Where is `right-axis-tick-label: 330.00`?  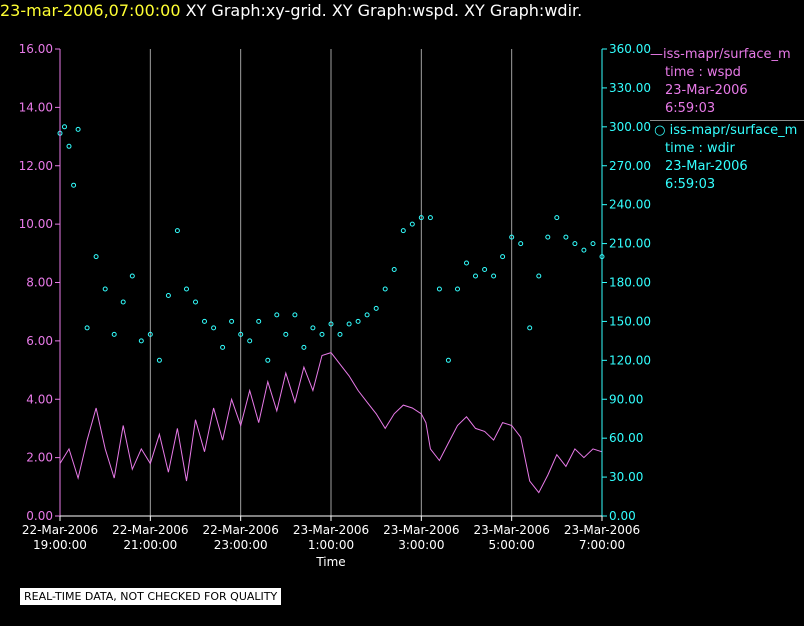 right-axis-tick-label: 330.00 is located at coordinates (630, 88).